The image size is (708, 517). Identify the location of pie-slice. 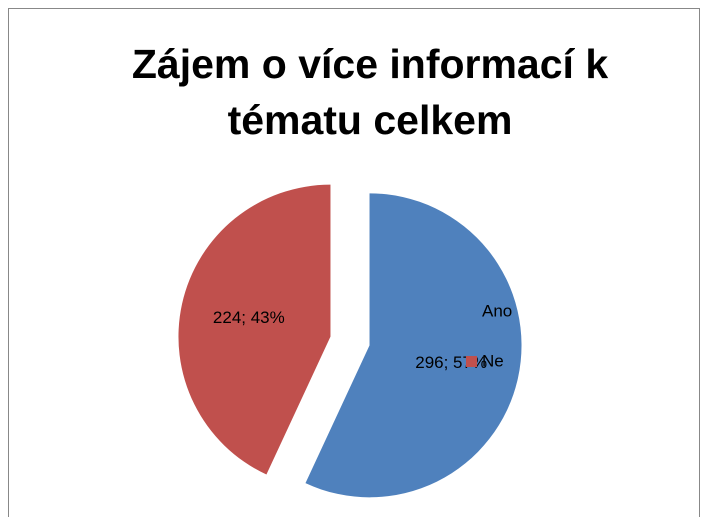
(254, 329).